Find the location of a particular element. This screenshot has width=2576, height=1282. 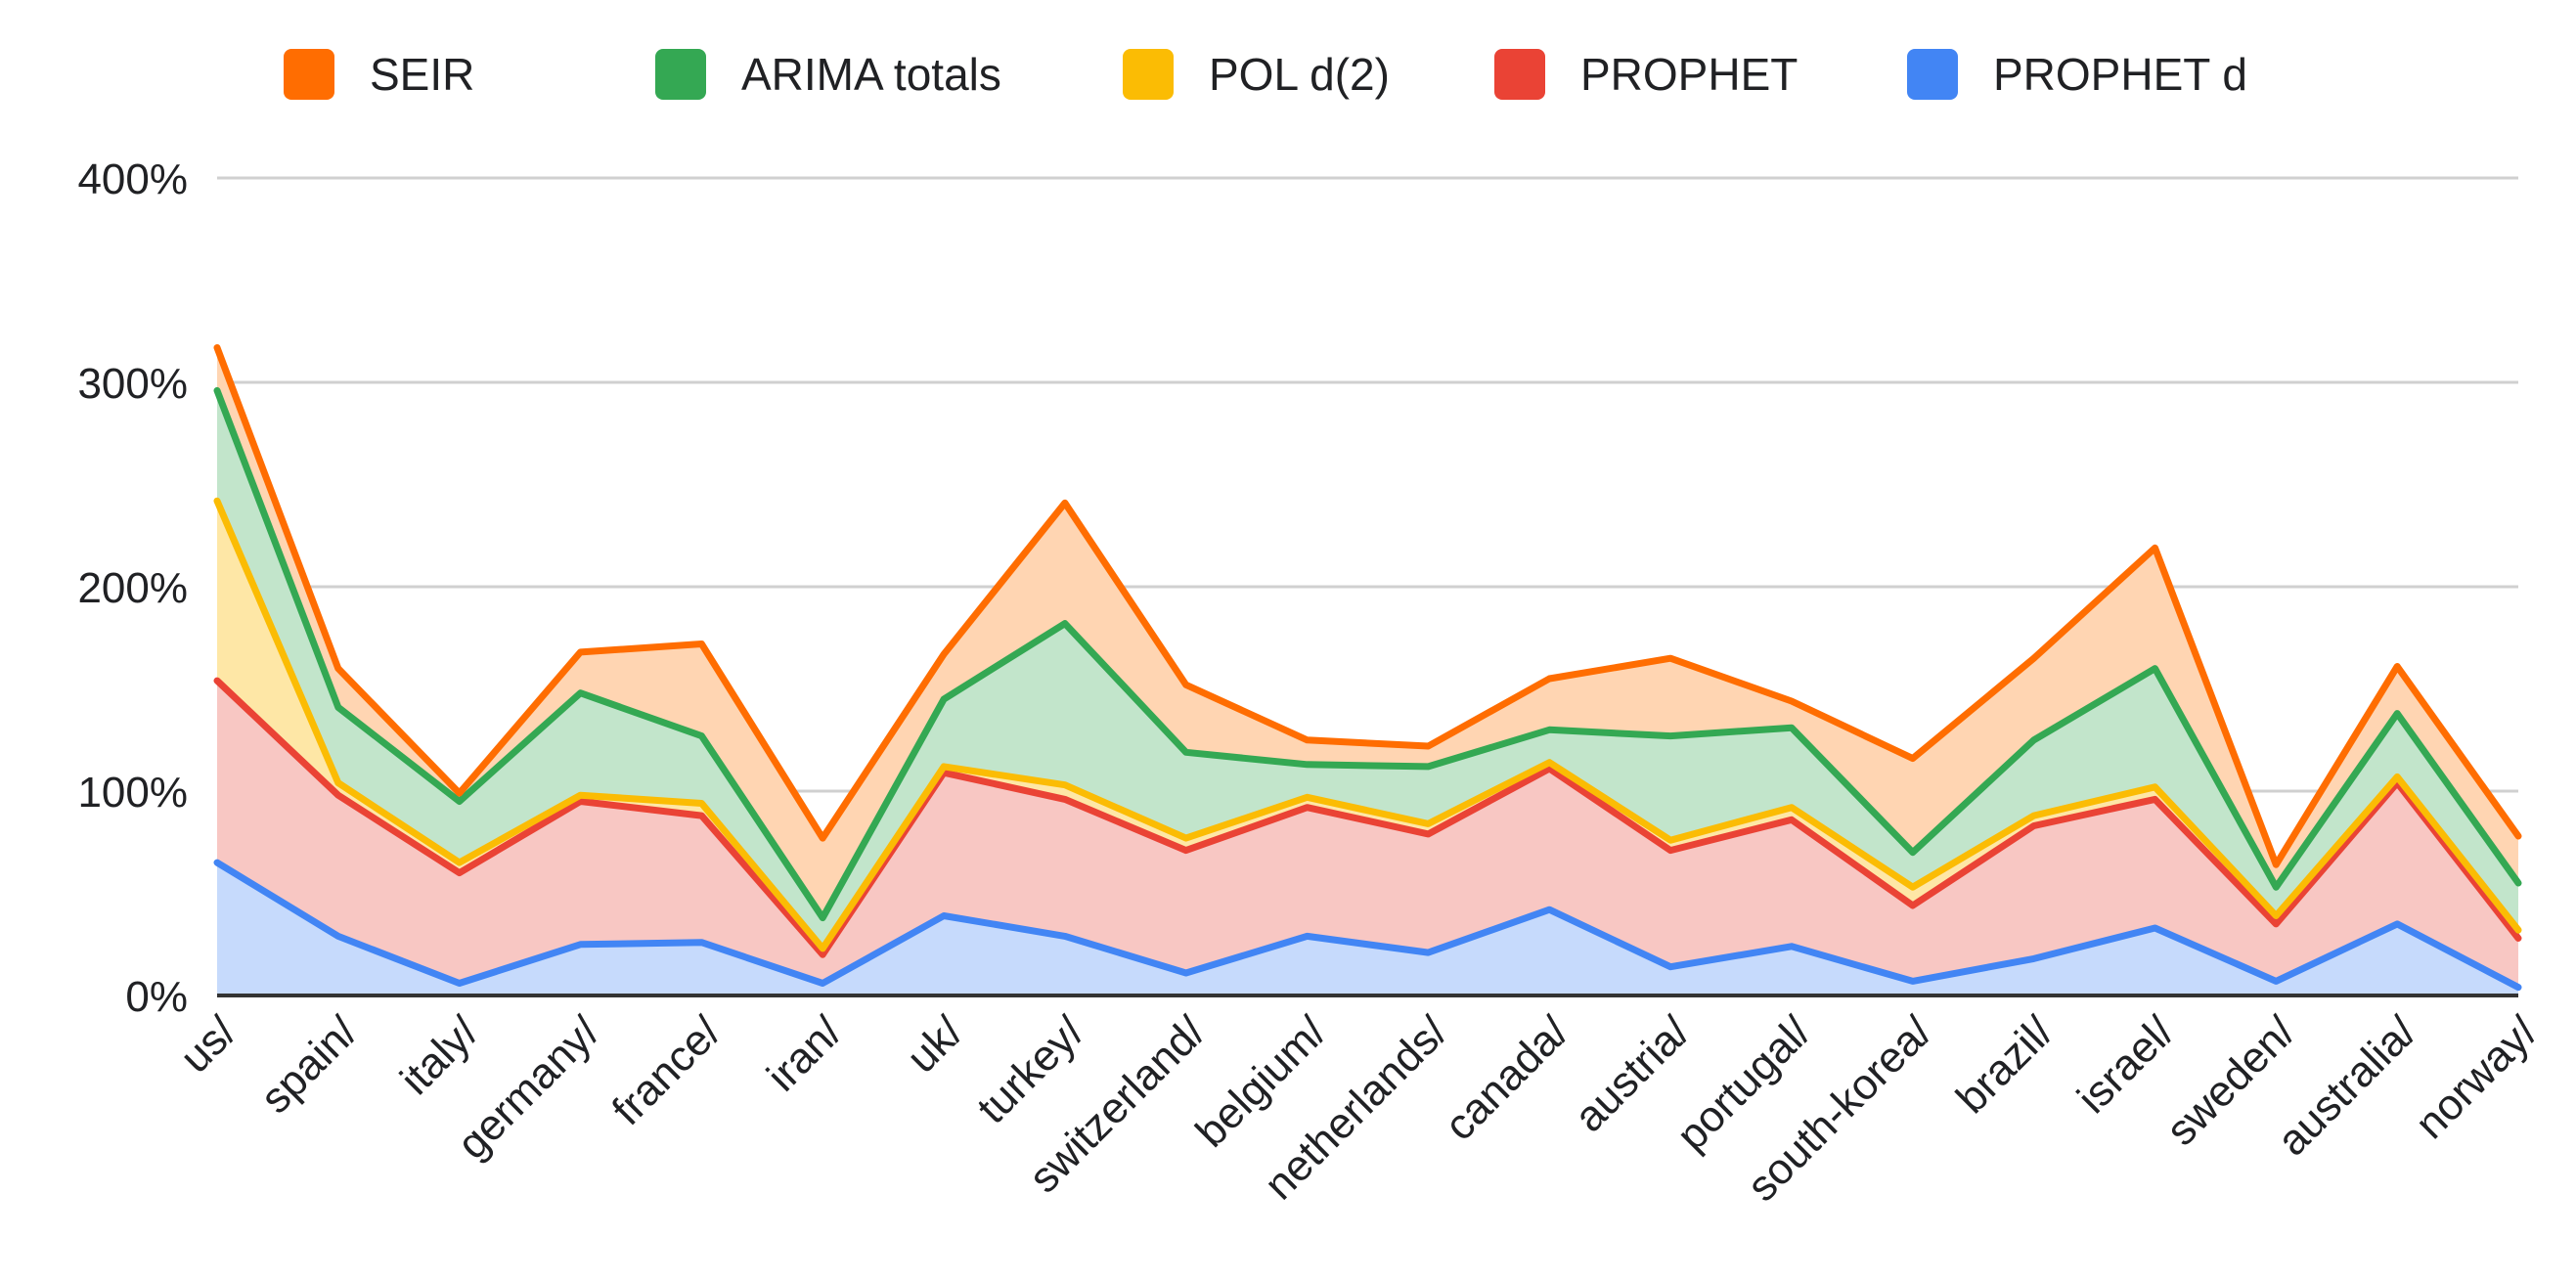

y-tick-label-200pct: 200% is located at coordinates (132, 588).